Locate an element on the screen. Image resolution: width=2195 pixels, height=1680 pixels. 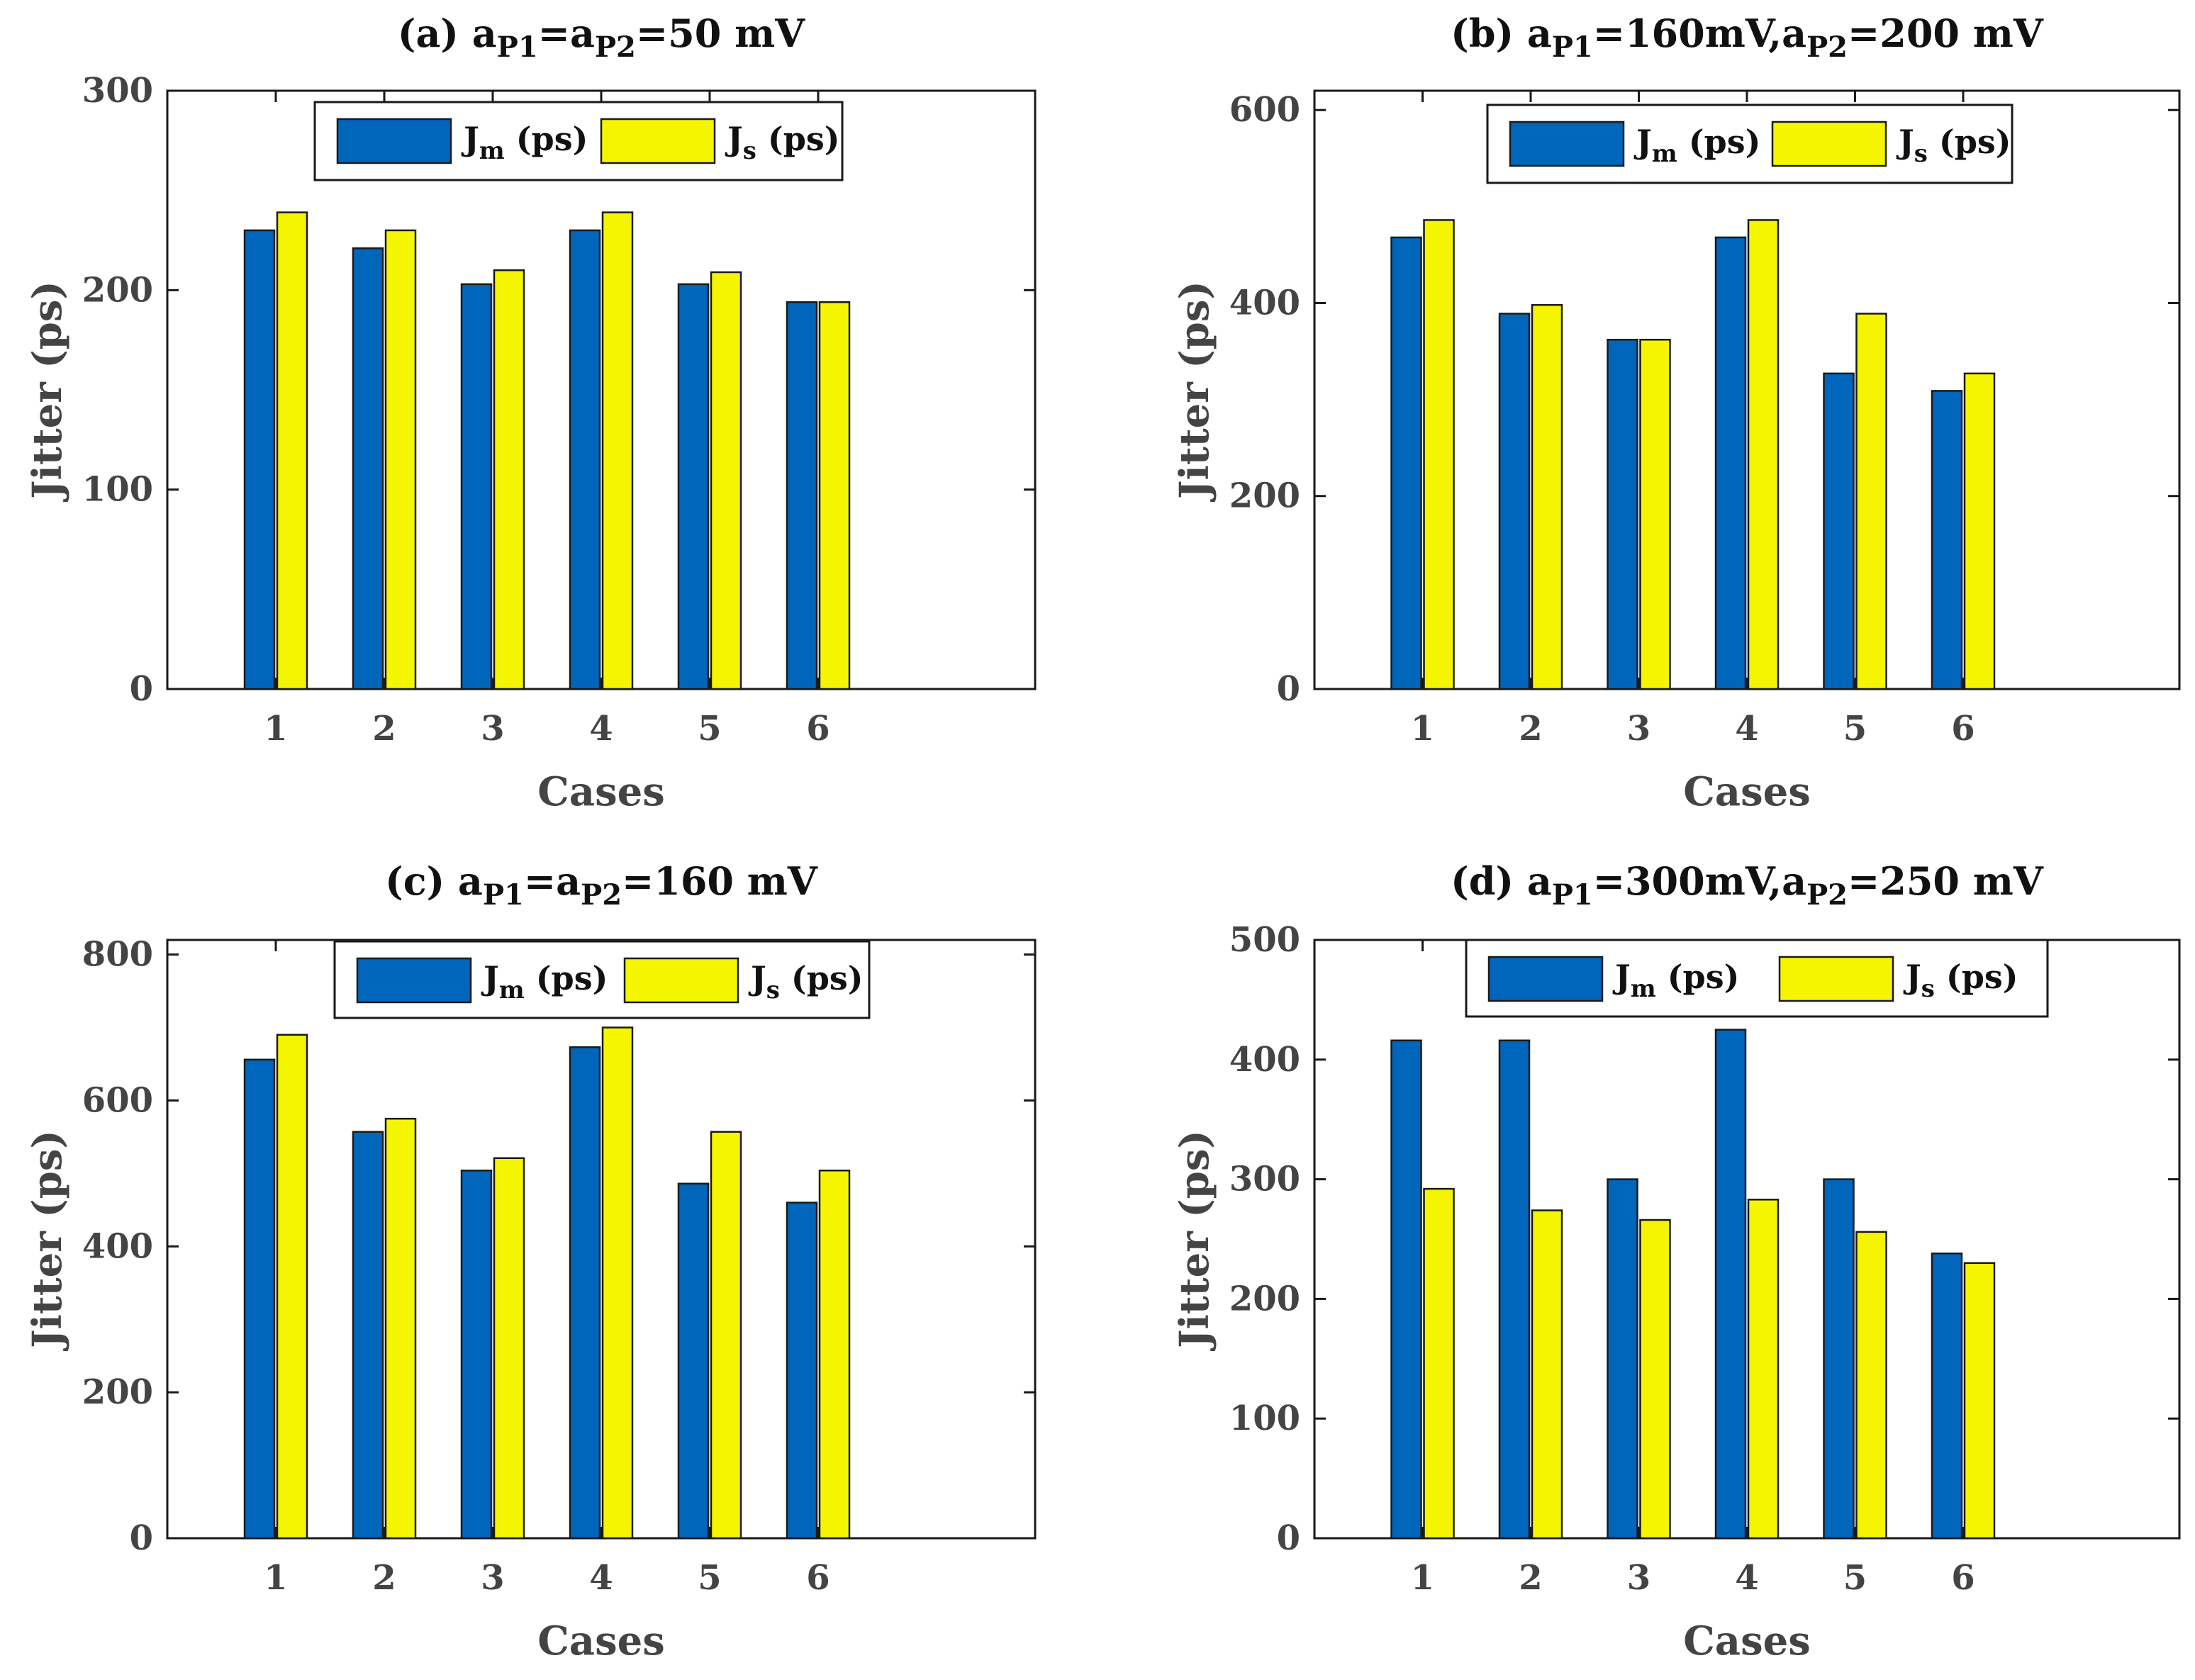
title-text: (d) a is located at coordinates (1502, 881).